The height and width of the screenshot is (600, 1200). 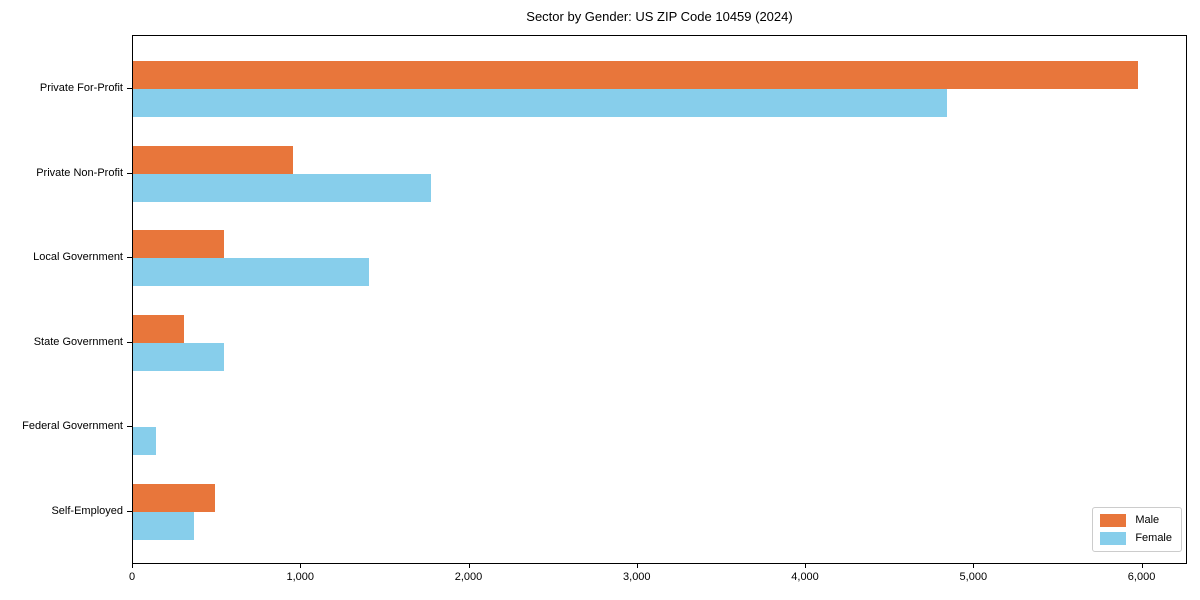 I want to click on y-tick-label: Local Government, so click(x=78, y=257).